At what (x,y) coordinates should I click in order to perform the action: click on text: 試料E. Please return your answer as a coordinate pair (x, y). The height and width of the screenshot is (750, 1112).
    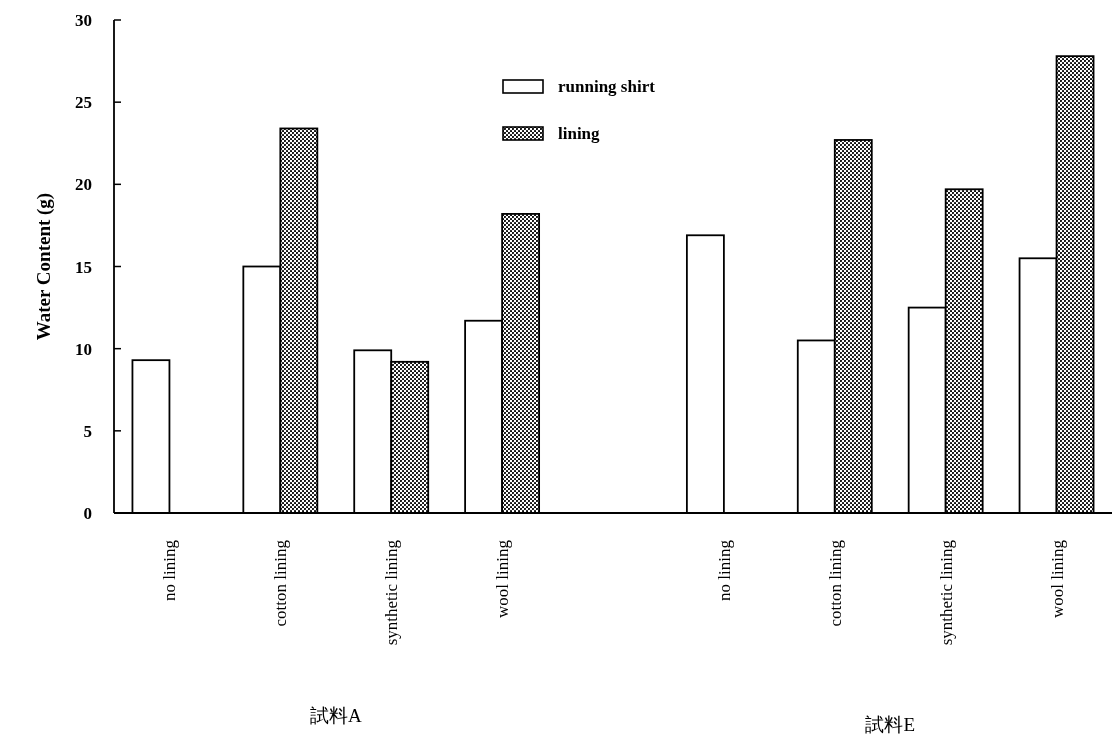
    Looking at the image, I should click on (890, 724).